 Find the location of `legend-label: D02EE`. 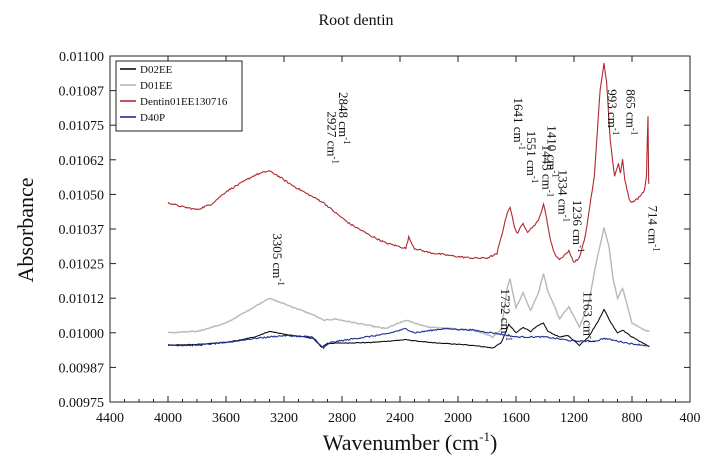

legend-label: D02EE is located at coordinates (156, 70).